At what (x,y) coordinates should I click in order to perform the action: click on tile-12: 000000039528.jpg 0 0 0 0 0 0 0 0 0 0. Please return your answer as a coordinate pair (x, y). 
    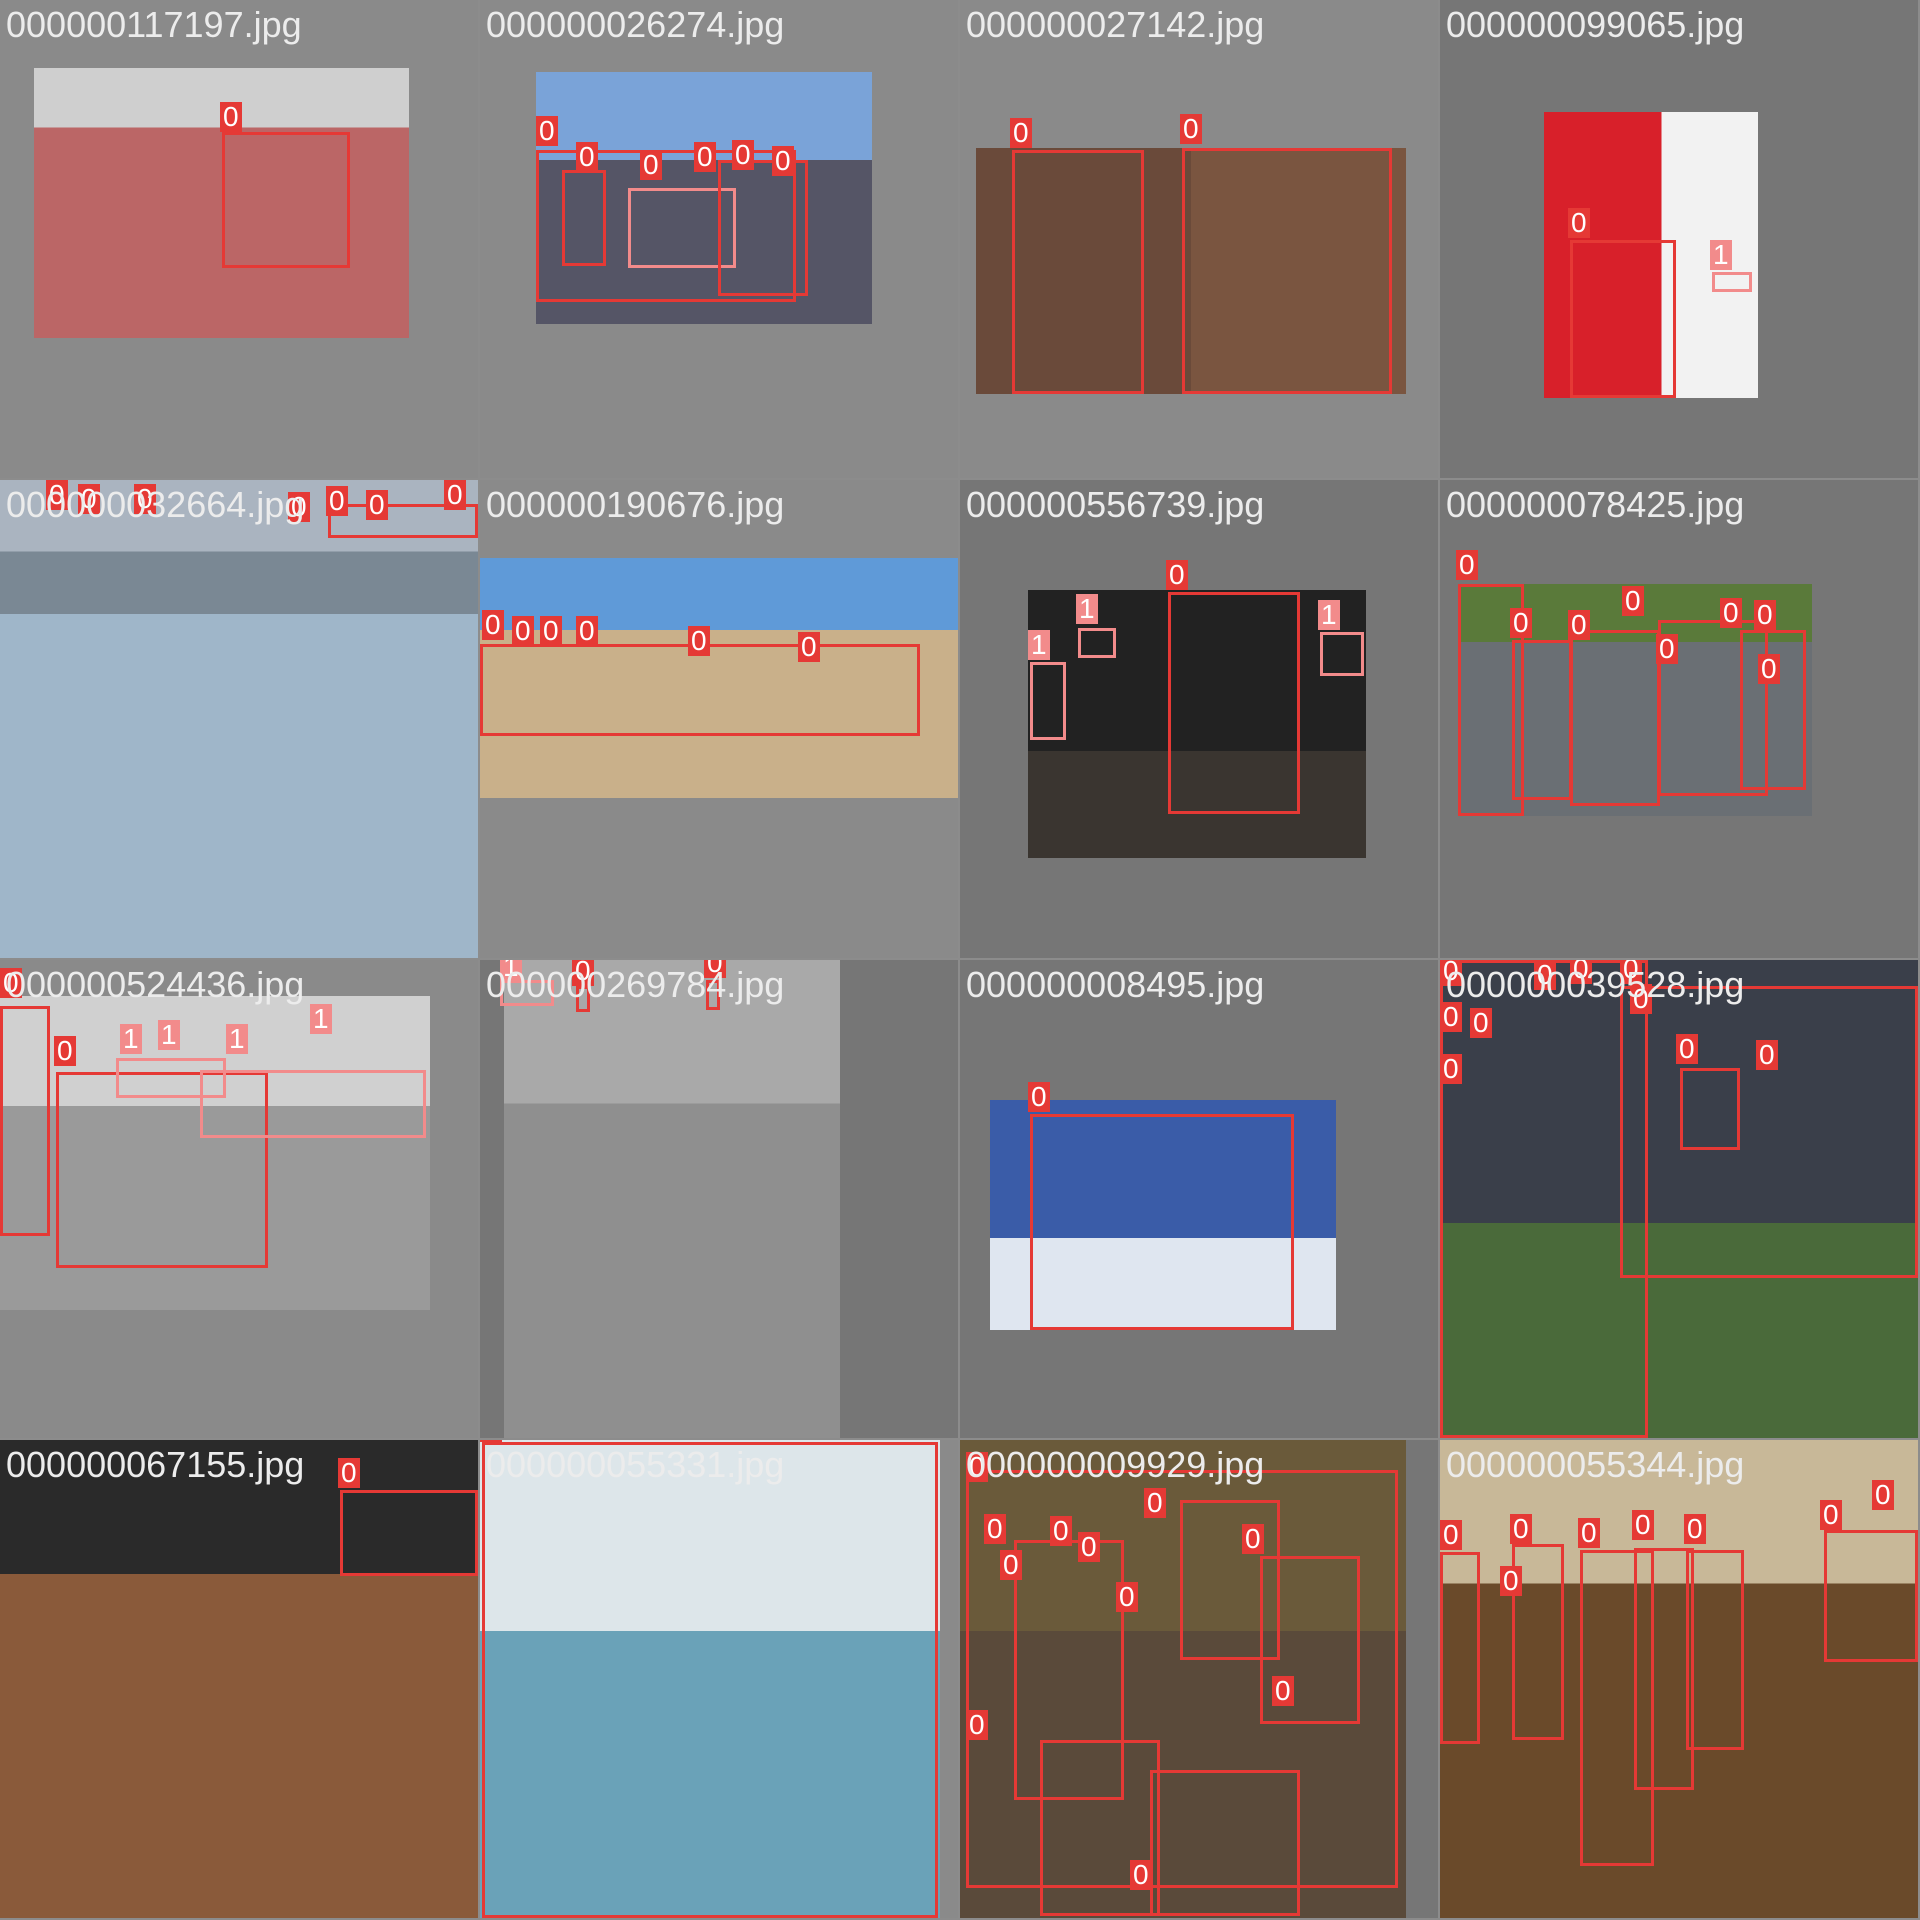
    Looking at the image, I should click on (1679, 1199).